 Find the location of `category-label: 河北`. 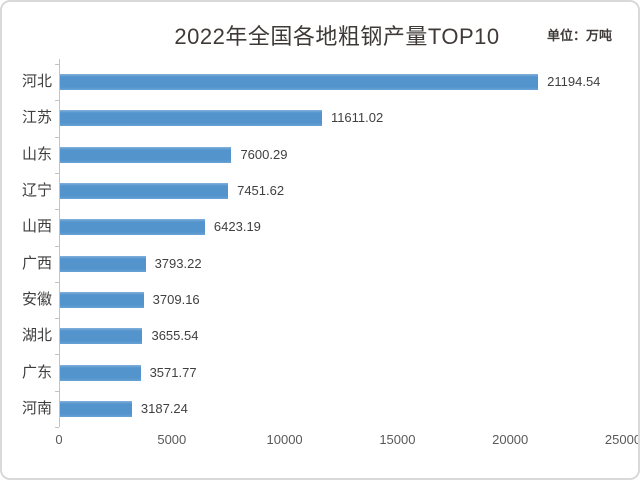

category-label: 河北 is located at coordinates (36, 82).